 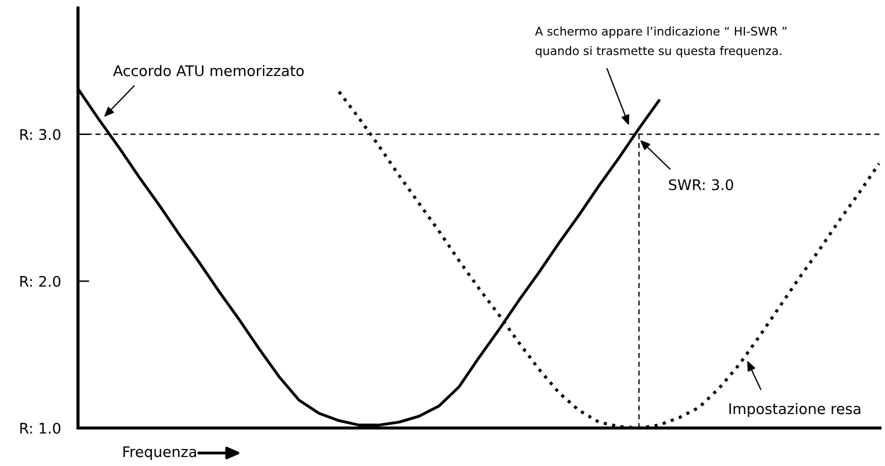 I want to click on annotation: A schermo appare l’indicazione “ HI-SWR ” quando si trasmette su questa frequenza., so click(x=661, y=42).